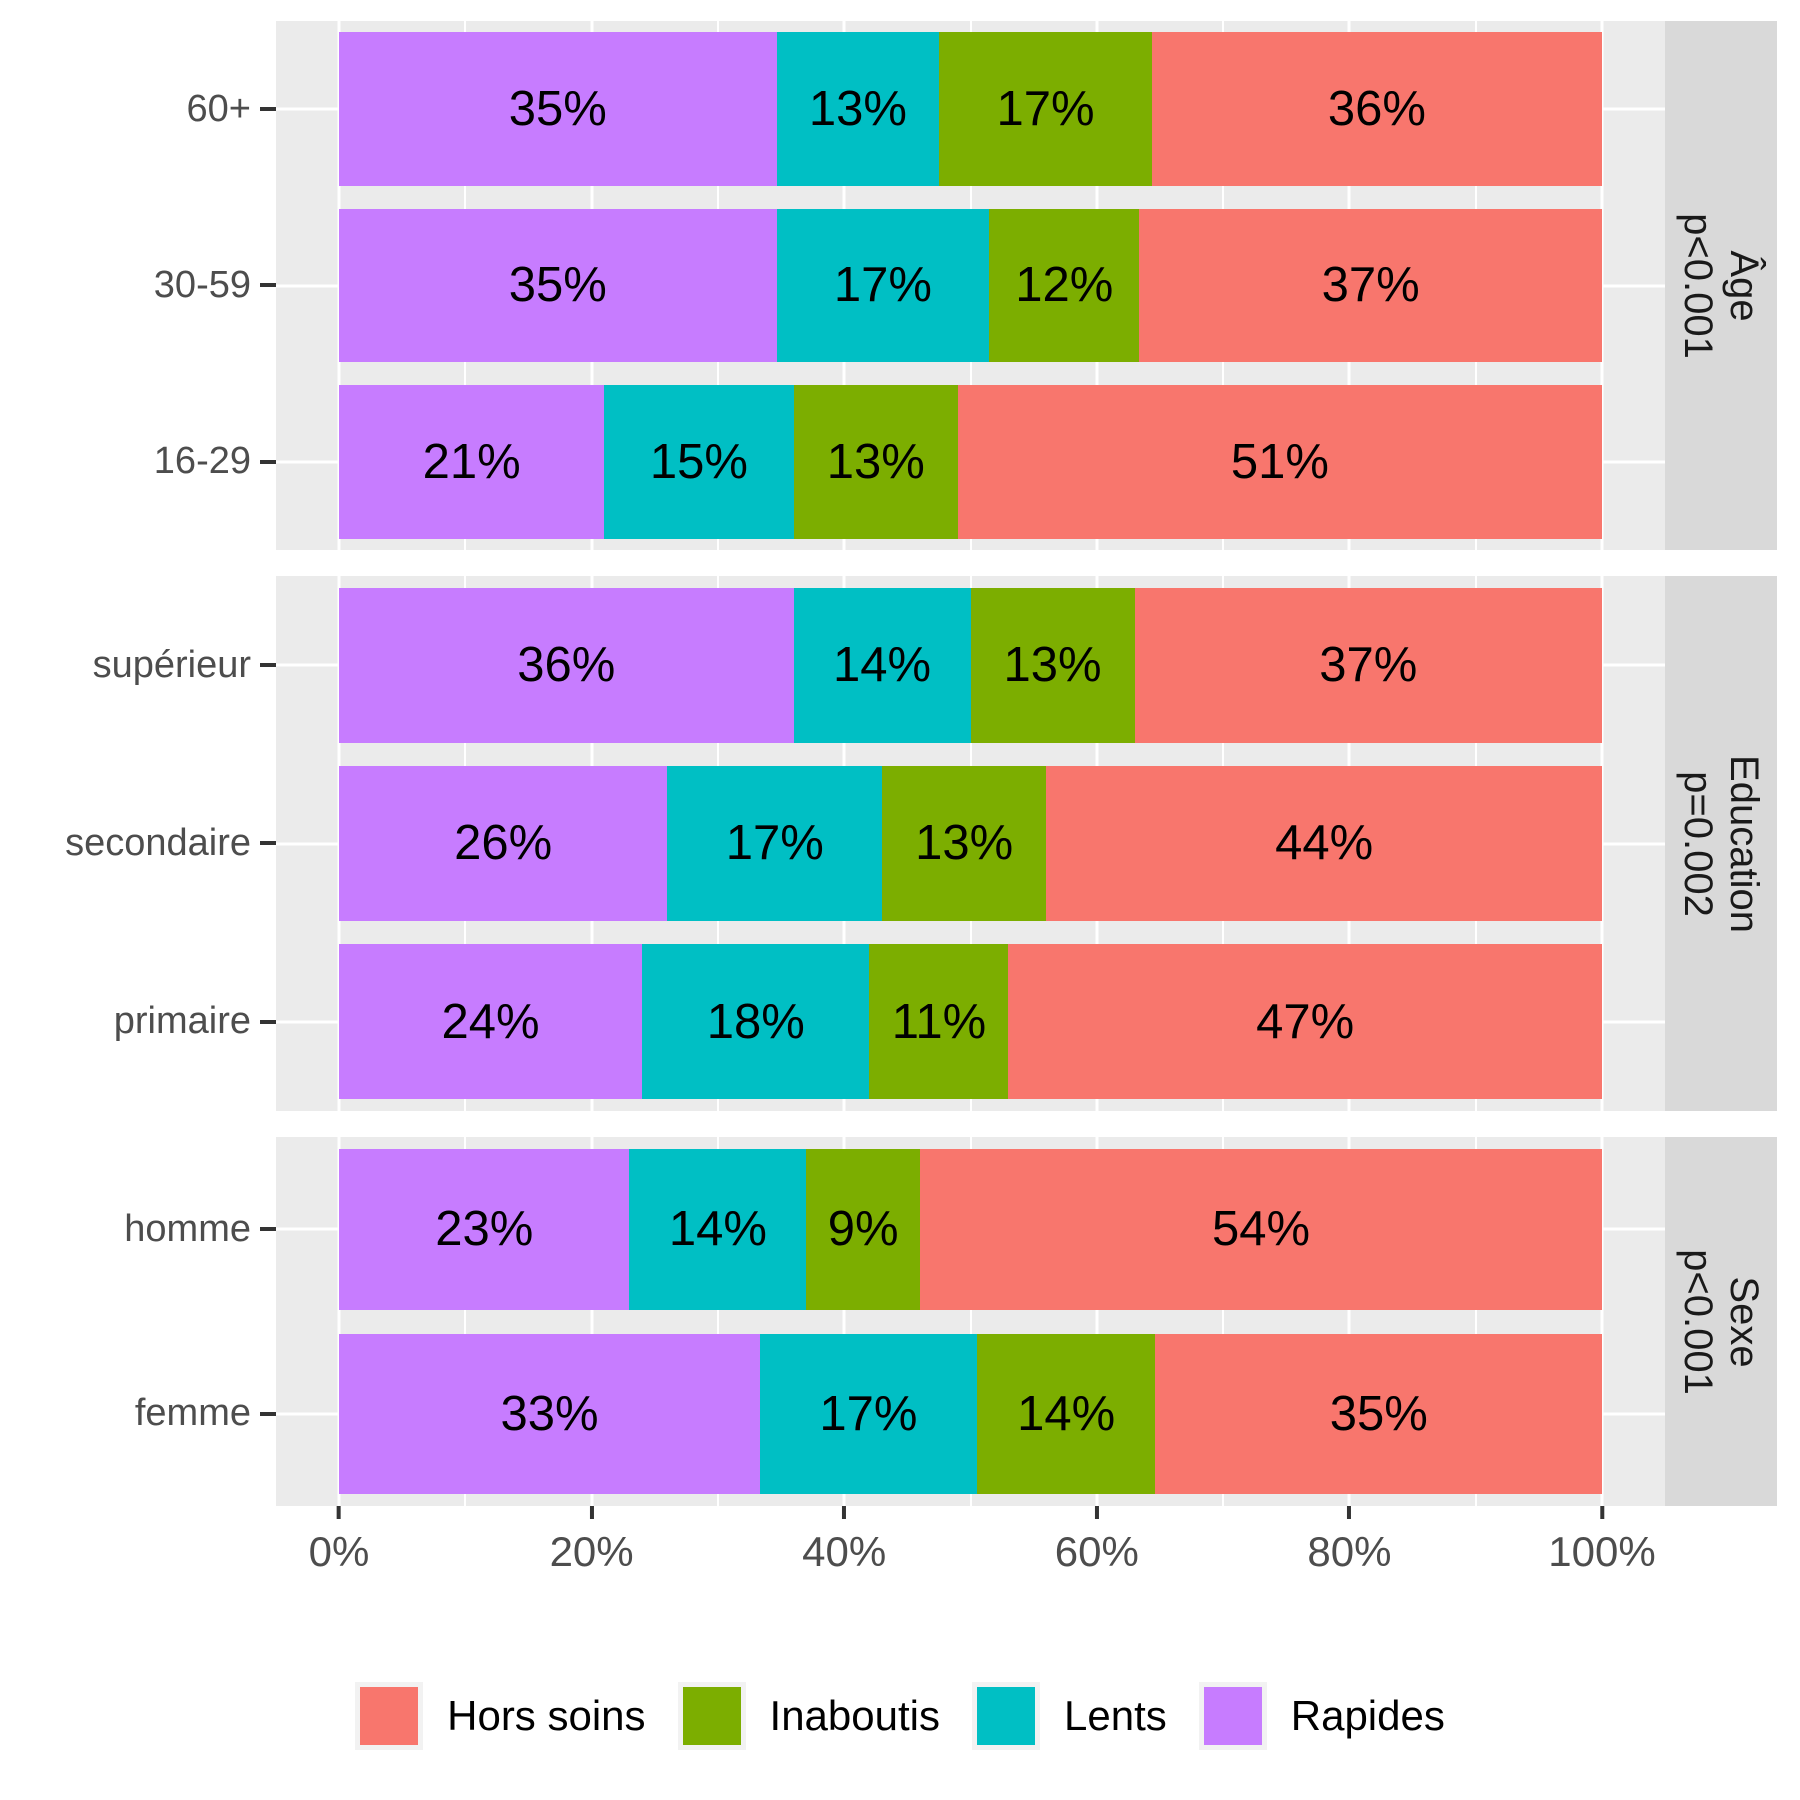  What do you see at coordinates (472, 462) in the screenshot?
I see `bar-segment-Rapides: 21%` at bounding box center [472, 462].